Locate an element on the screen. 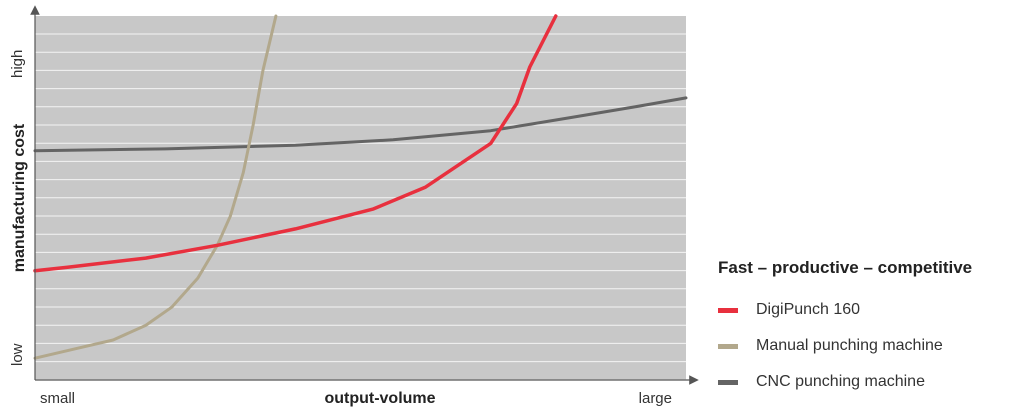 Image resolution: width=1028 pixels, height=409 pixels. legend-label-manual: Manual punching machine is located at coordinates (849, 345).